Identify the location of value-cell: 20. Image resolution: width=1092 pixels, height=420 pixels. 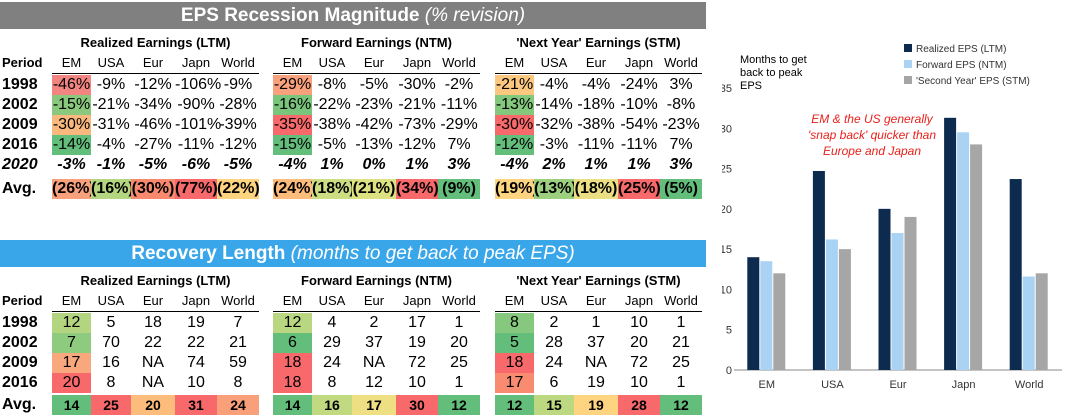
(71, 383).